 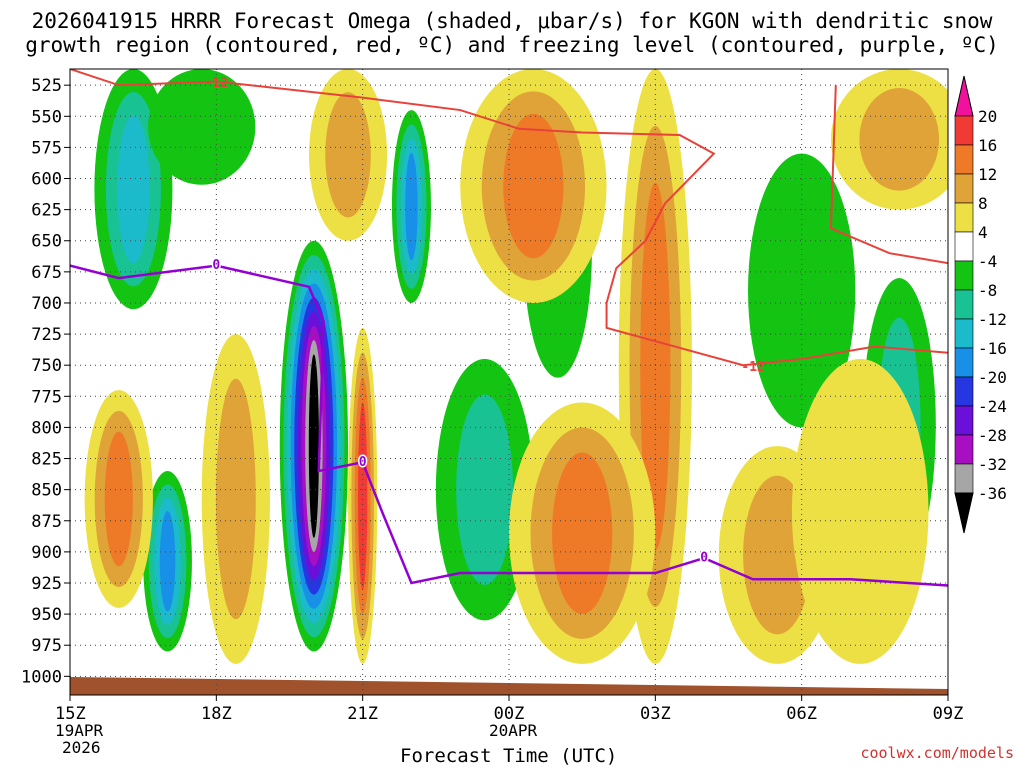 What do you see at coordinates (964, 275) in the screenshot?
I see `colorbar-bin--8` at bounding box center [964, 275].